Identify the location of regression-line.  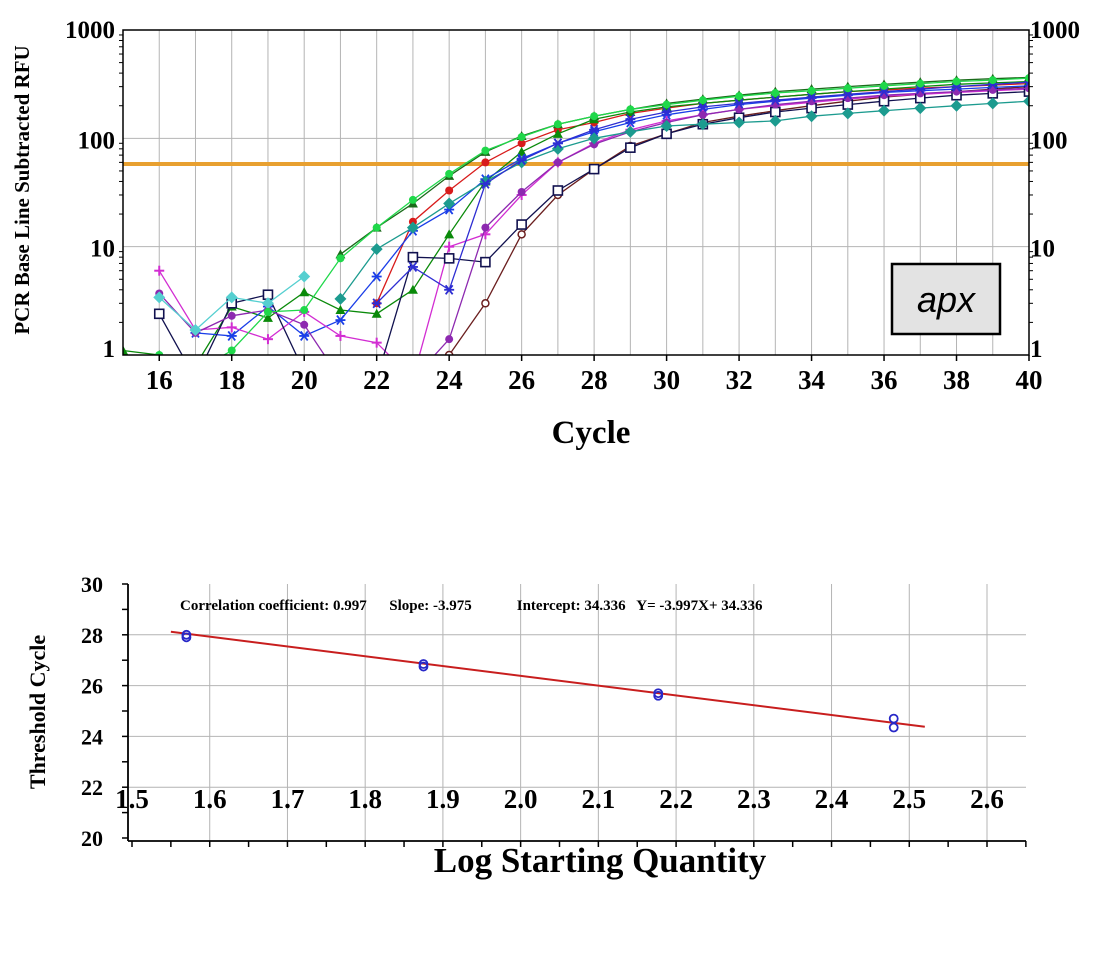
(547, 679).